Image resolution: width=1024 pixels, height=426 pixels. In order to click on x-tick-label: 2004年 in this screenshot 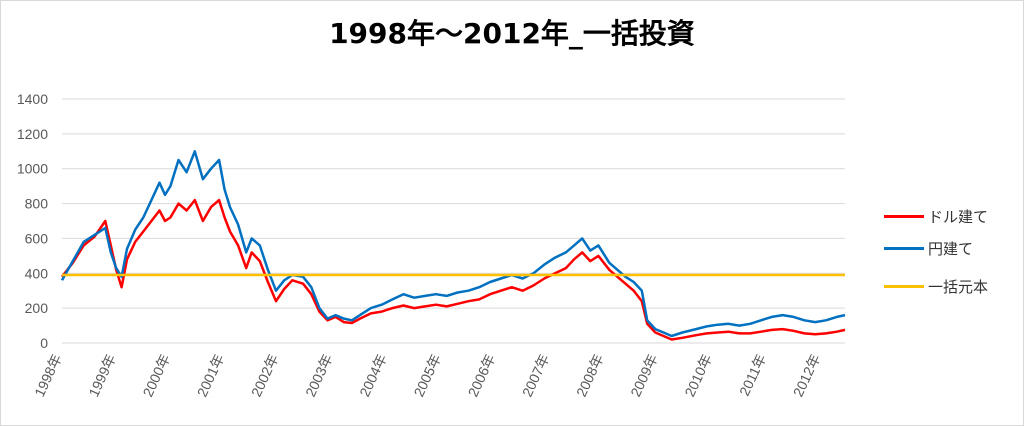, I will do `click(373, 376)`.